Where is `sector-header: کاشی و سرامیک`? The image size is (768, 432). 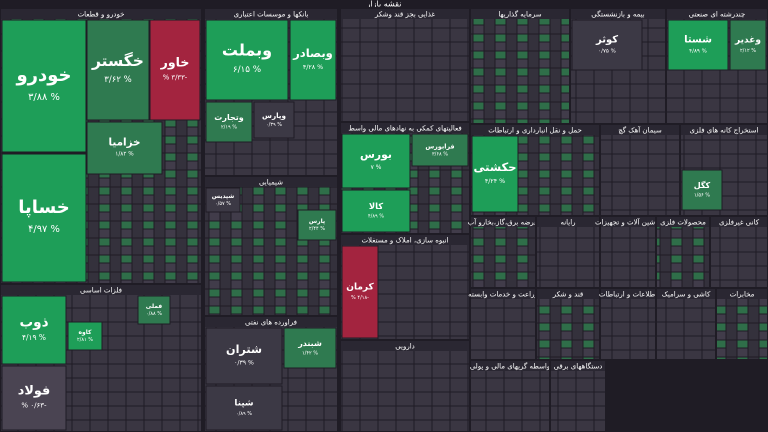 sector-header: کاشی و سرامیک is located at coordinates (686, 295).